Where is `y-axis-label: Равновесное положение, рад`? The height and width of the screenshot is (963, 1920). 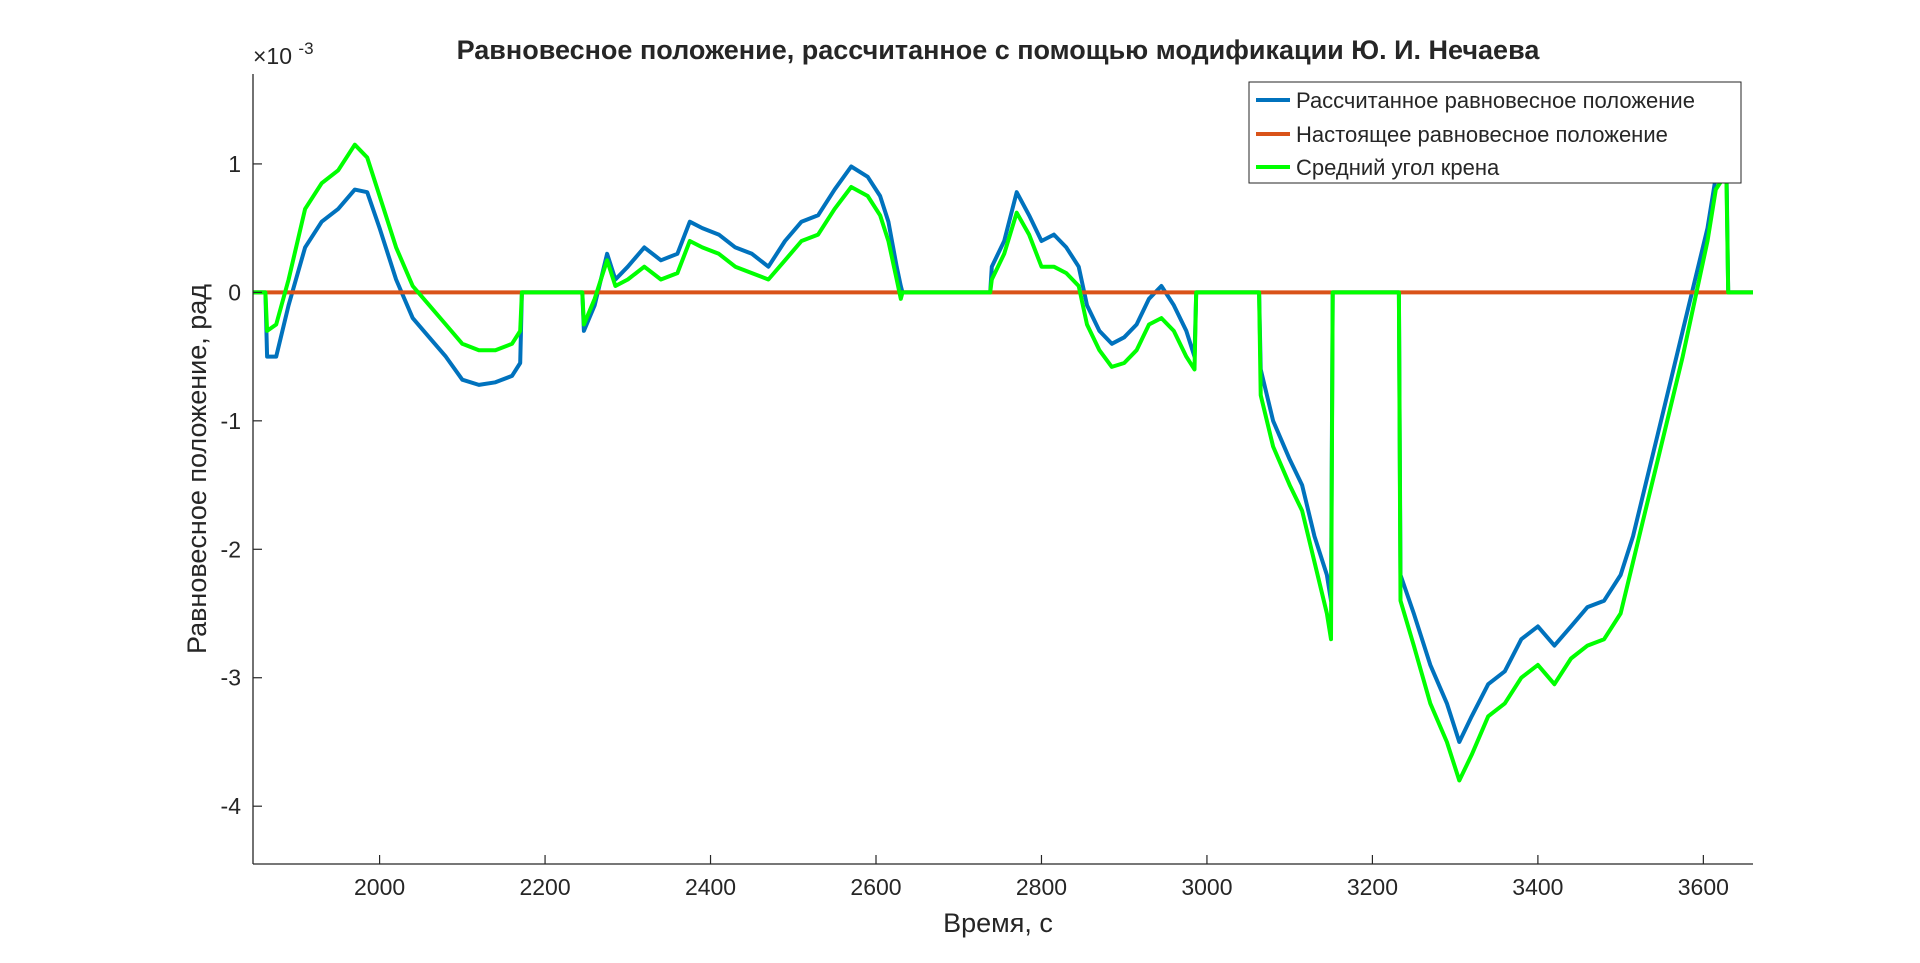
y-axis-label: Равновесное положение, рад is located at coordinates (197, 469).